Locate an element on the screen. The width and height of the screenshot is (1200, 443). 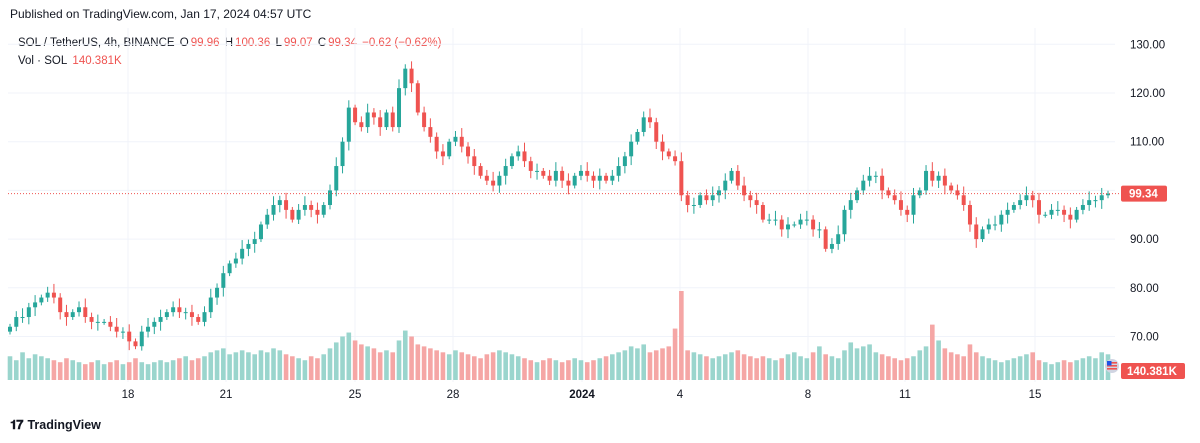
y-tick-label: 110.00 is located at coordinates (1147, 143).